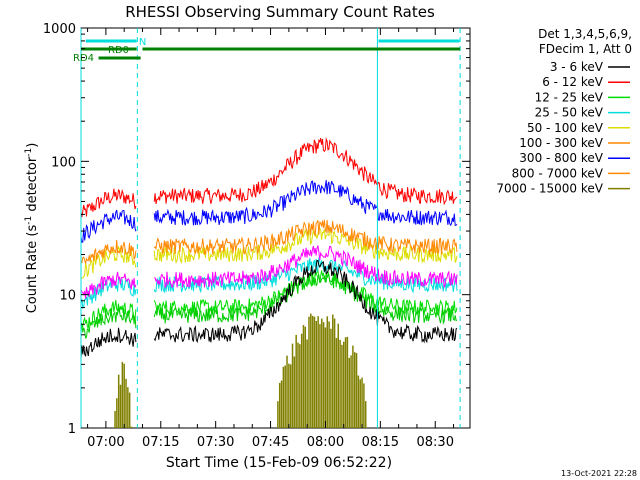 The image size is (640, 480). Describe the element at coordinates (160, 442) in the screenshot. I see `x-tick-label: 07:15` at that location.